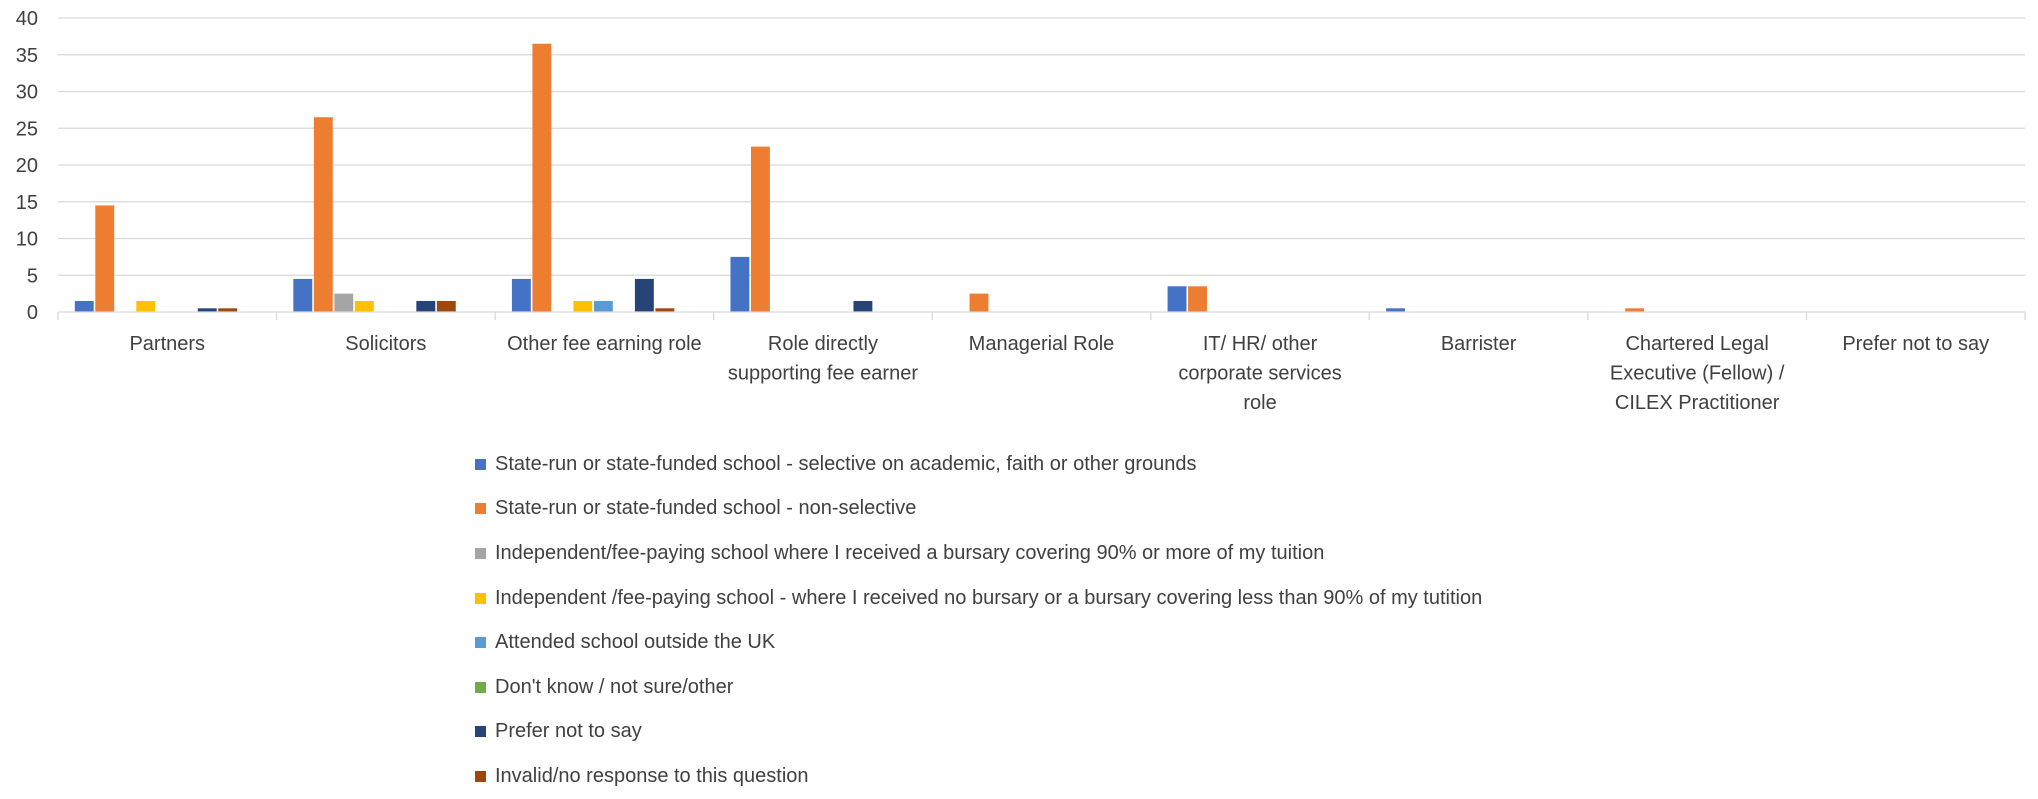 This screenshot has width=2038, height=799. What do you see at coordinates (1260, 344) in the screenshot?
I see `category-label-line: IT/ HR/ other` at bounding box center [1260, 344].